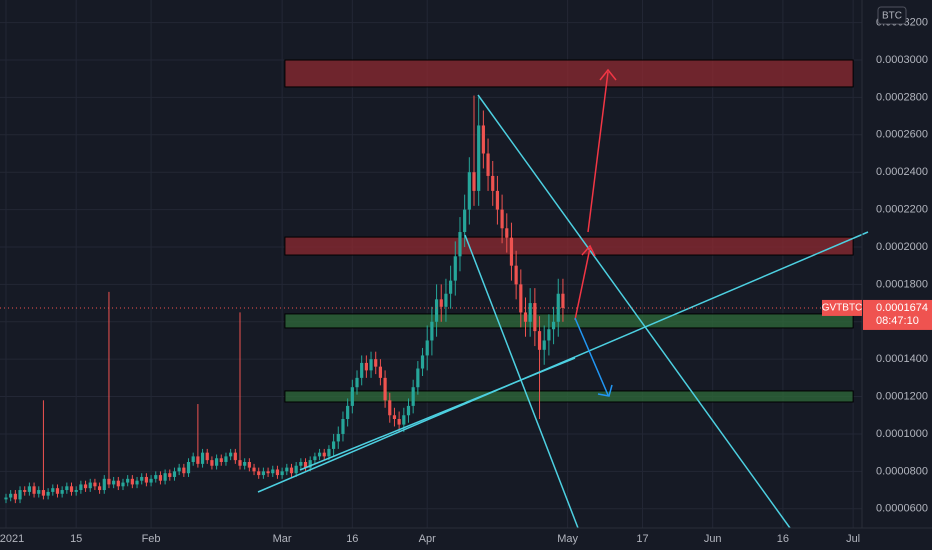  Describe the element at coordinates (842, 307) in the screenshot. I see `symbol-badge` at that location.